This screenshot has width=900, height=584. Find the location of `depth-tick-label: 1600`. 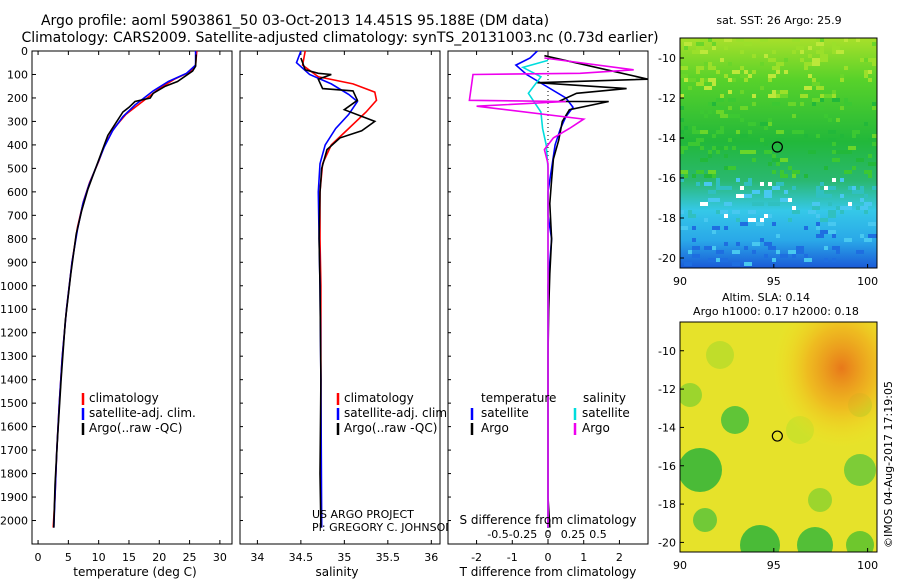

depth-tick-label: 1600 is located at coordinates (14, 427).